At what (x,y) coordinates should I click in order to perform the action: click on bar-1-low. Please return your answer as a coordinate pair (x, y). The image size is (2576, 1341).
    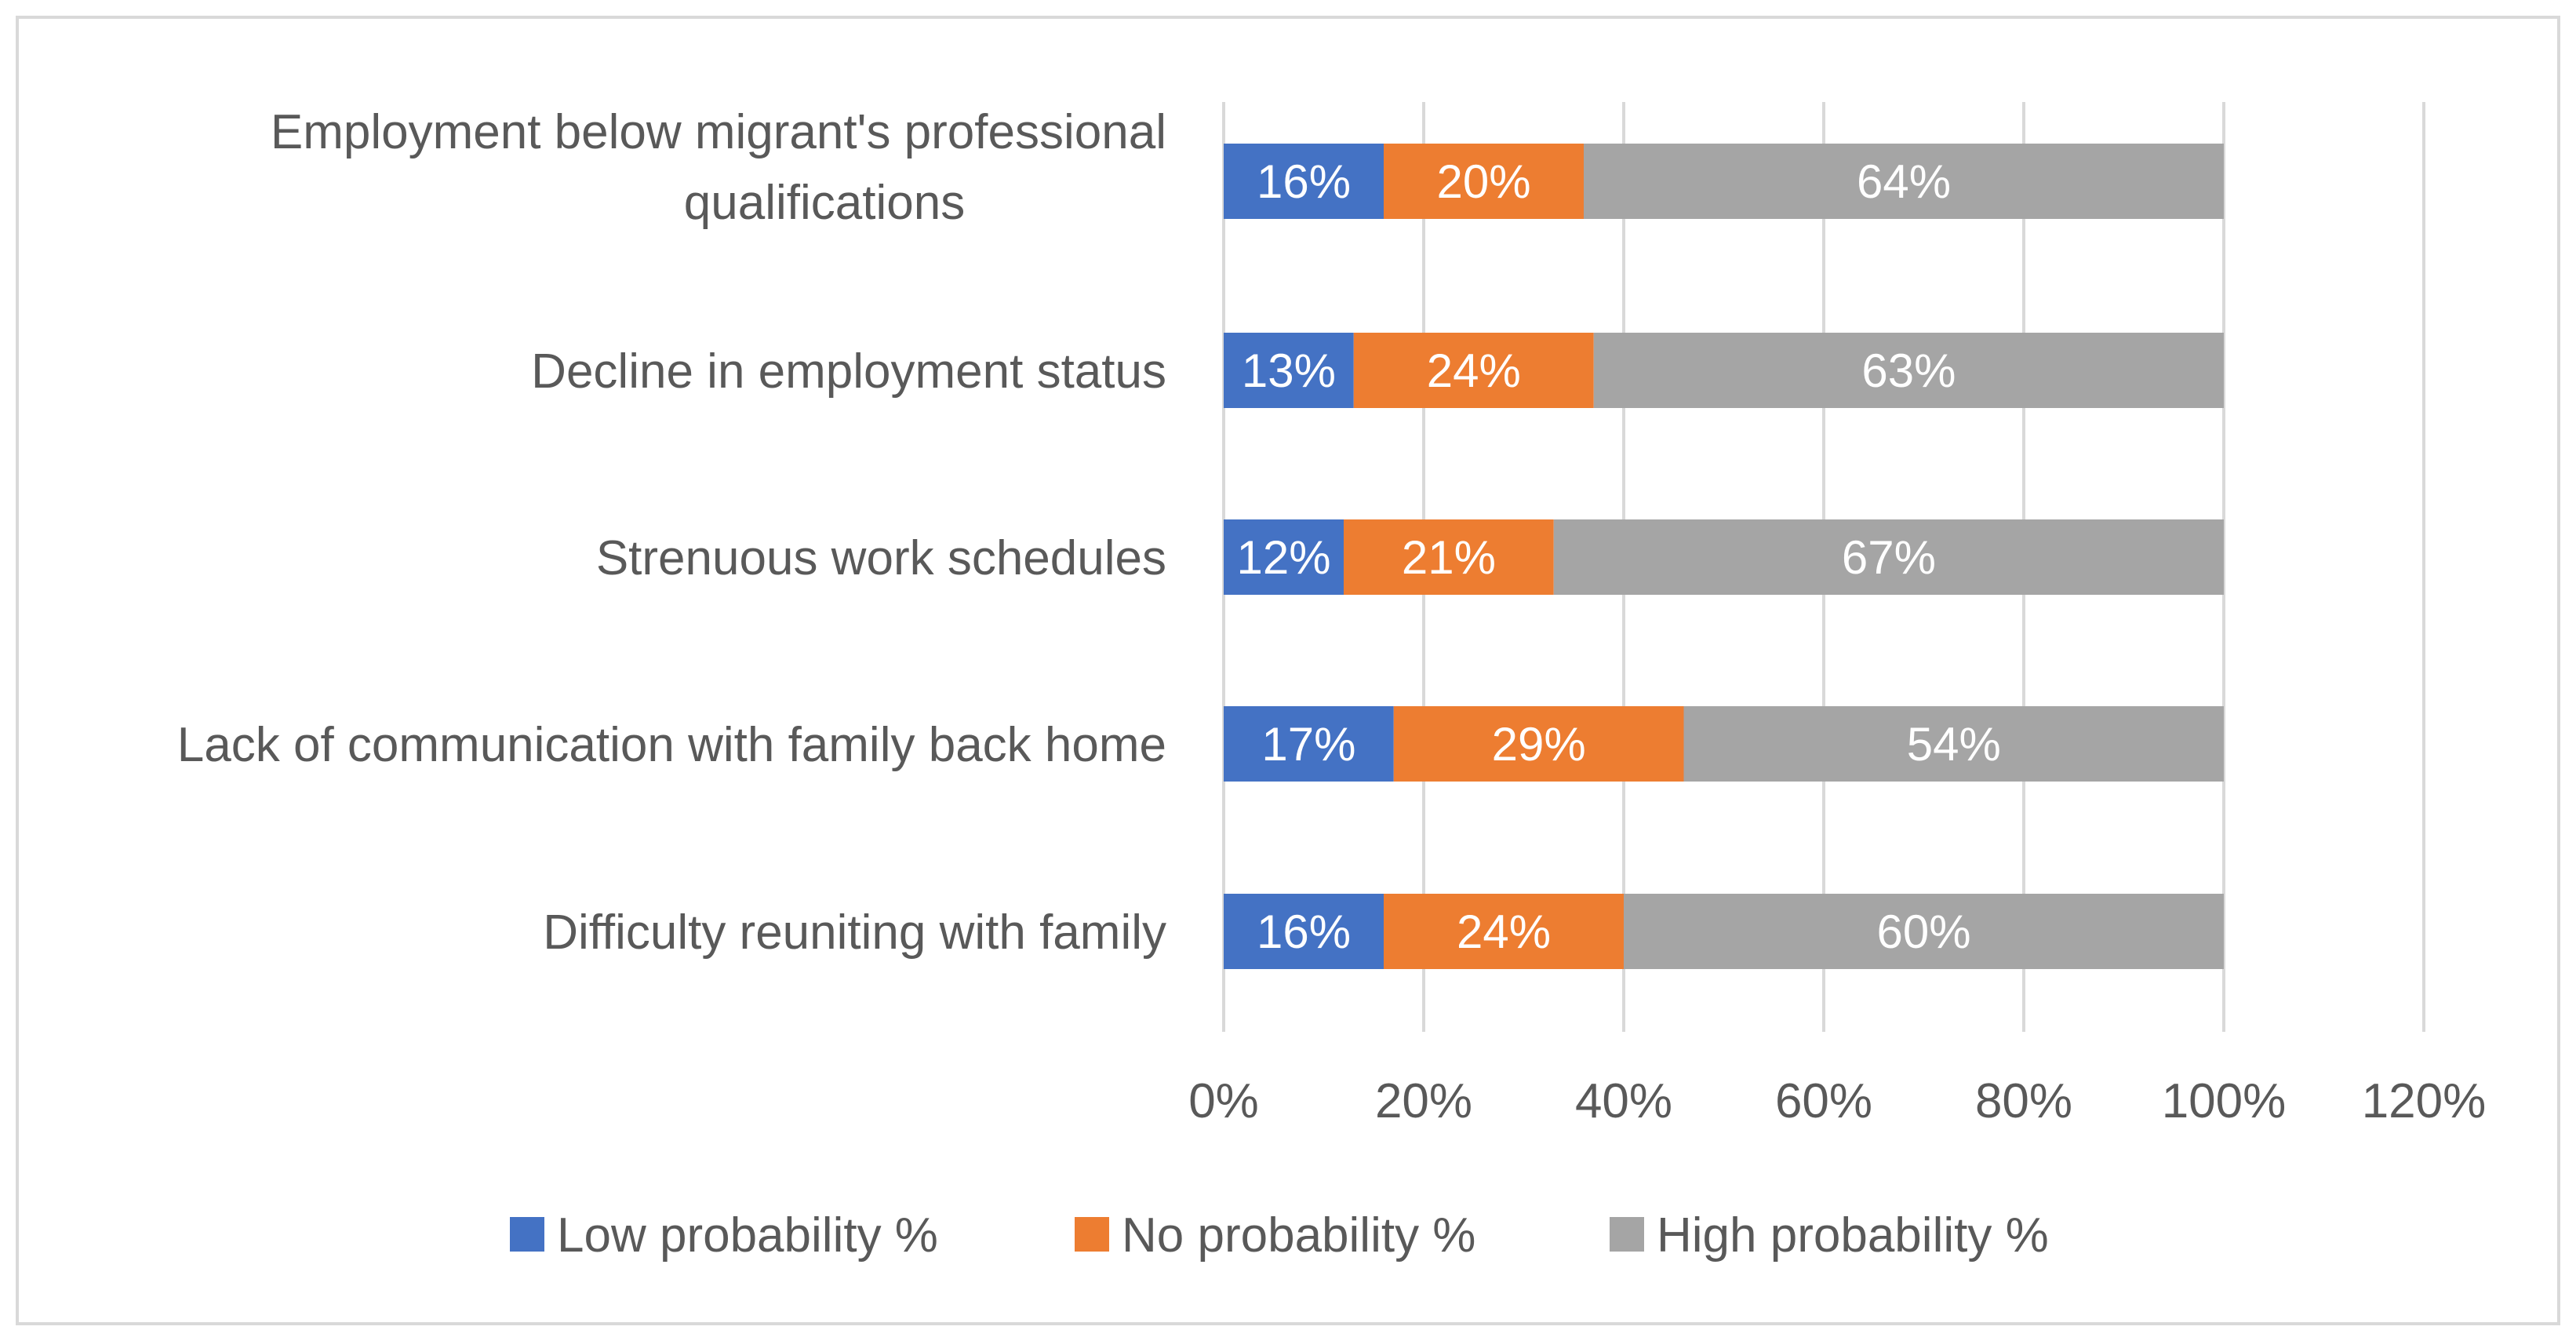
    Looking at the image, I should click on (1304, 181).